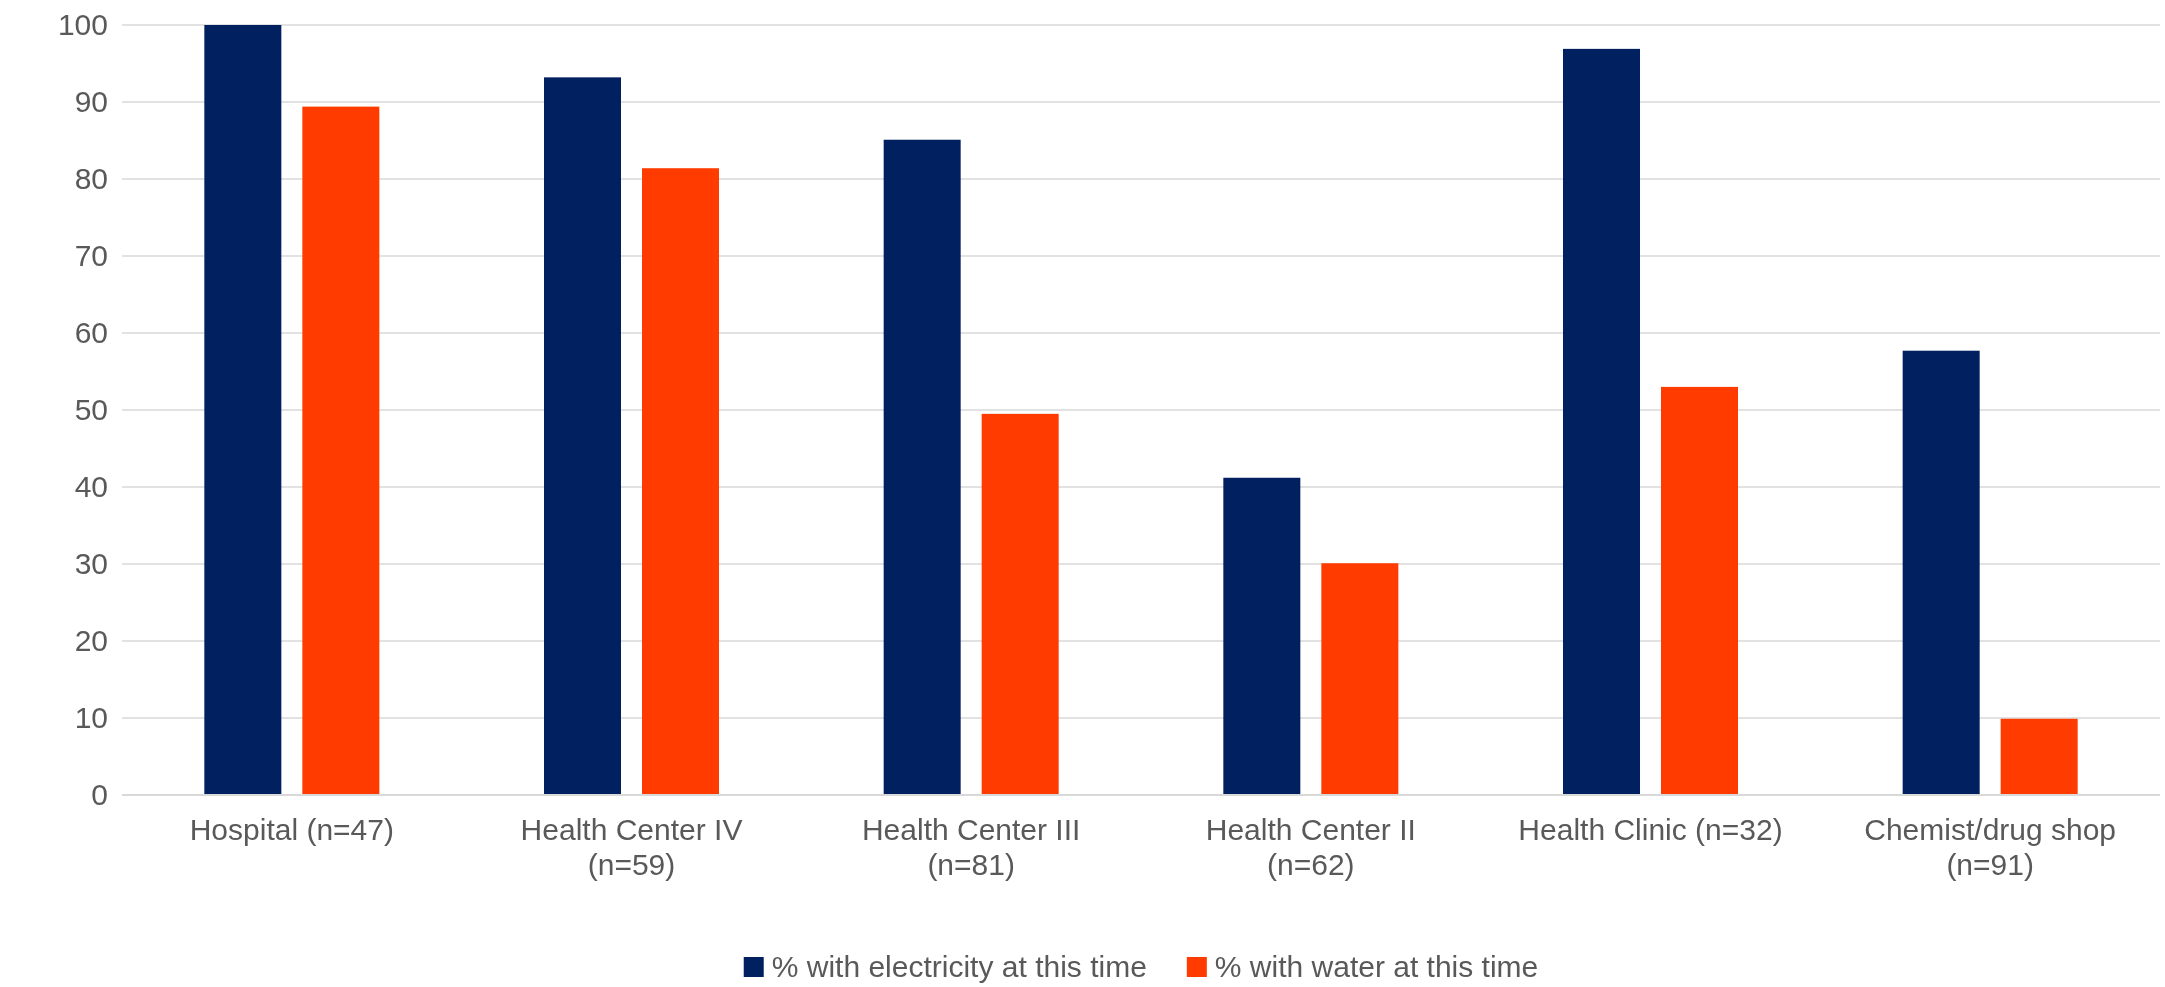  What do you see at coordinates (91, 718) in the screenshot?
I see `y-tick-label: 10` at bounding box center [91, 718].